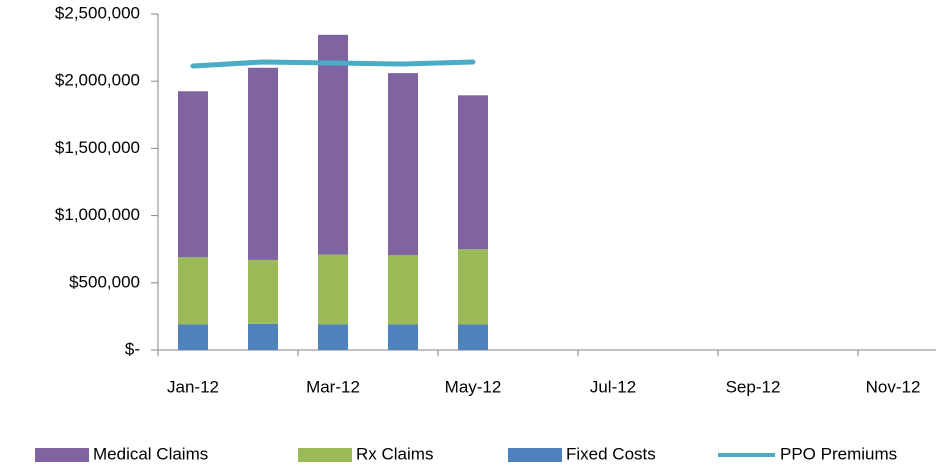 Image resolution: width=936 pixels, height=466 pixels. What do you see at coordinates (394, 453) in the screenshot?
I see `legend-label: Rx Claims` at bounding box center [394, 453].